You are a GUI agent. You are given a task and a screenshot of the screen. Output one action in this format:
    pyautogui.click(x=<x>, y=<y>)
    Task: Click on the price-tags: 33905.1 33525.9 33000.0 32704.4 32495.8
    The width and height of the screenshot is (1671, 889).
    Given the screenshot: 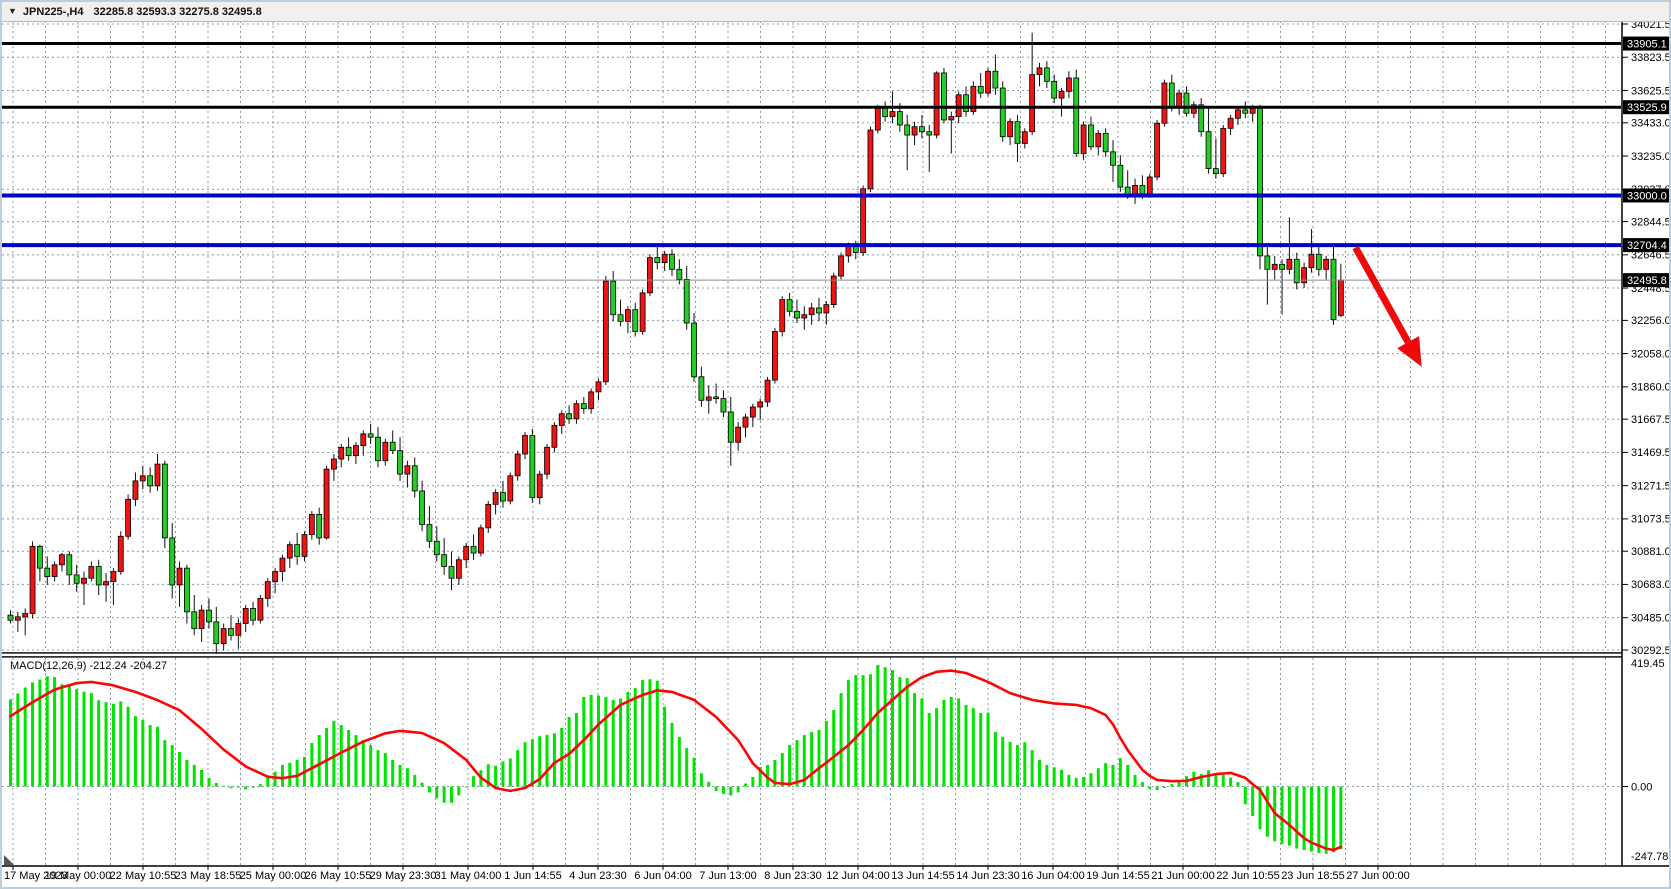 What is the action you would take?
    pyautogui.click(x=1646, y=162)
    